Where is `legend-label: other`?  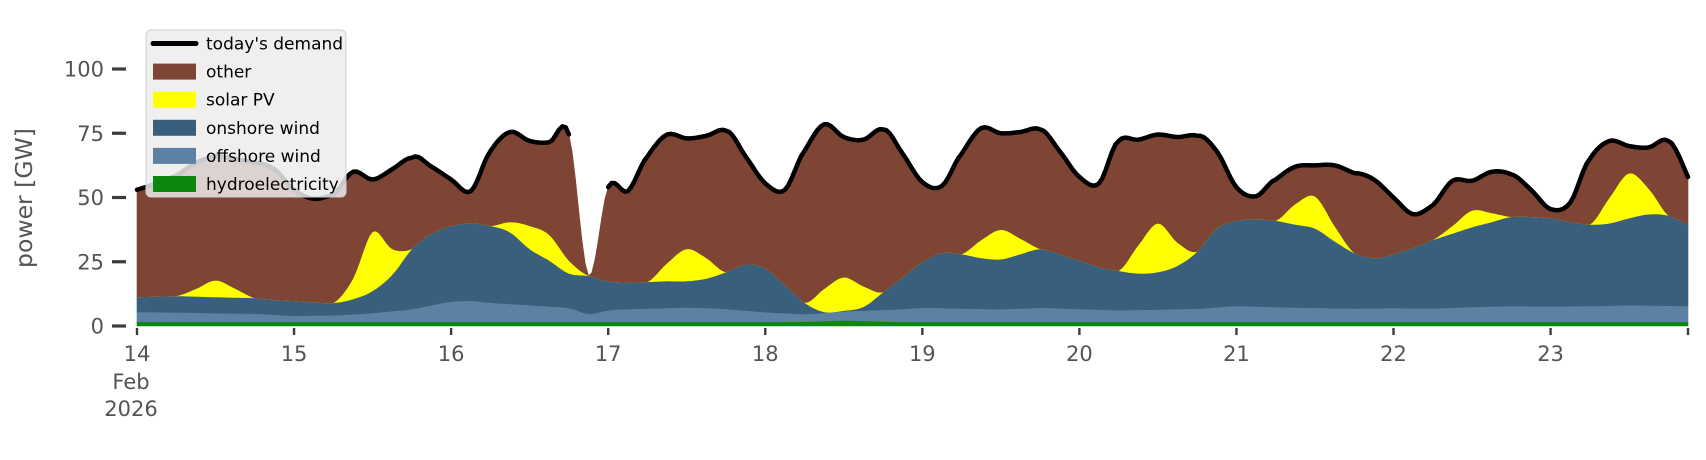 legend-label: other is located at coordinates (228, 73).